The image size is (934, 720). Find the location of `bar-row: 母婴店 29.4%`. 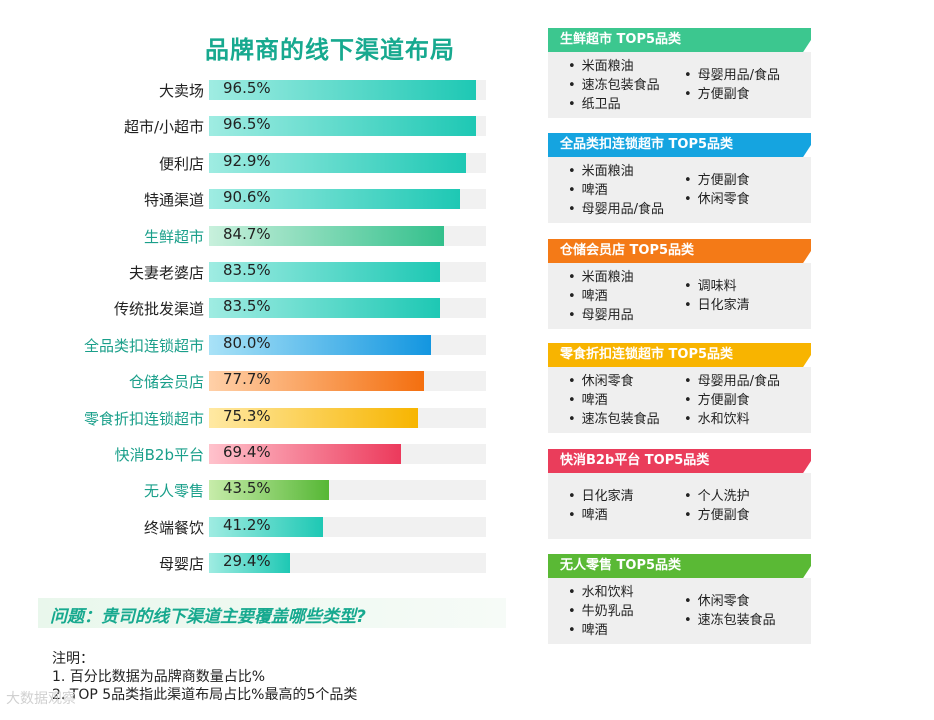

bar-row: 母婴店 29.4% is located at coordinates (260, 563).